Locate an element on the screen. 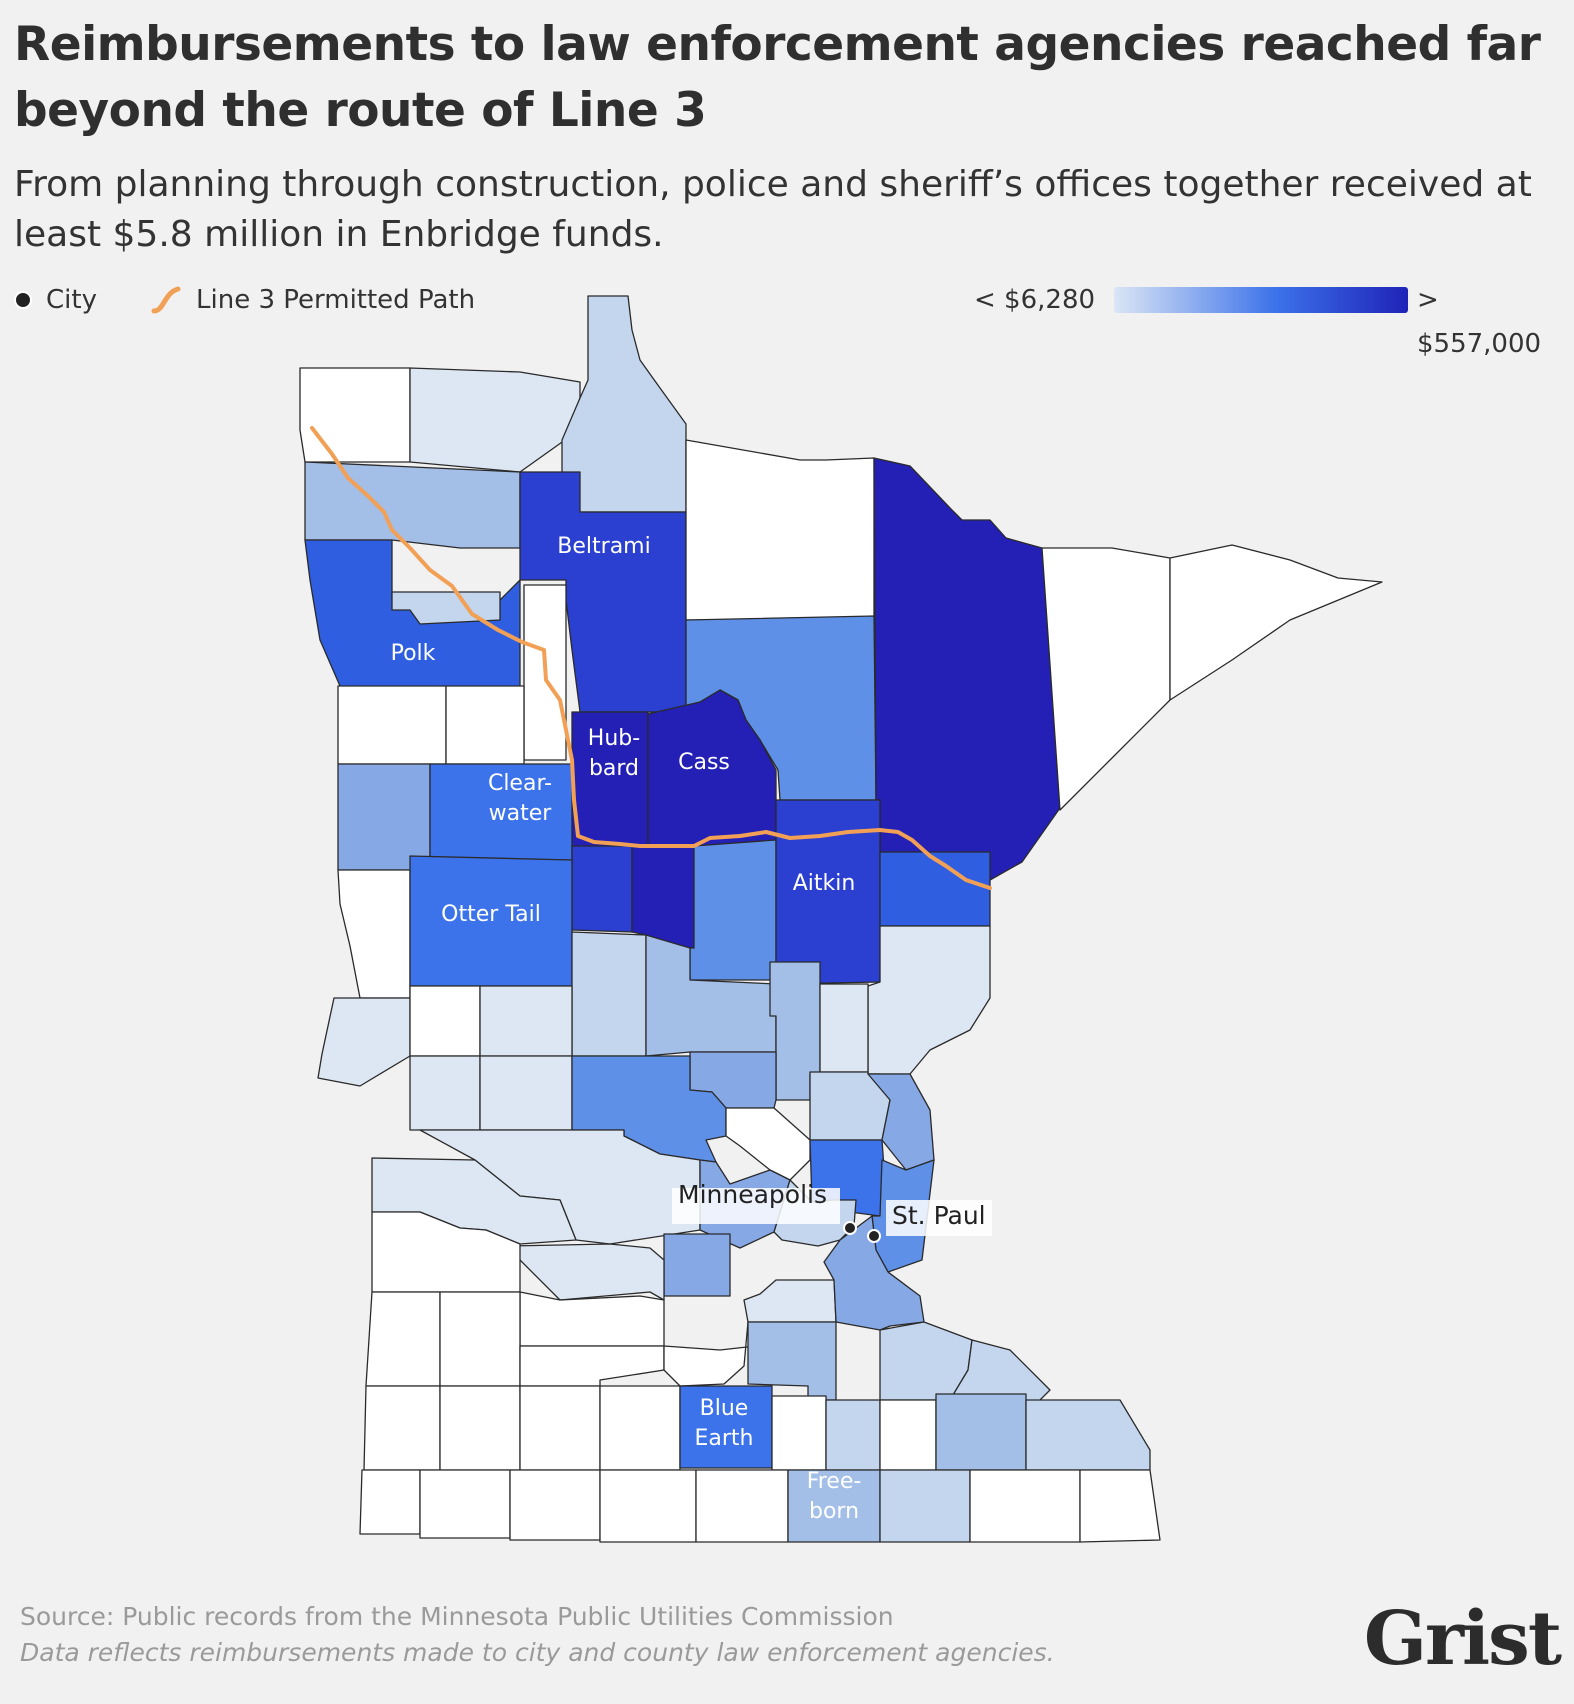 The width and height of the screenshot is (1574, 1704). city-dot-icon is located at coordinates (23, 300).